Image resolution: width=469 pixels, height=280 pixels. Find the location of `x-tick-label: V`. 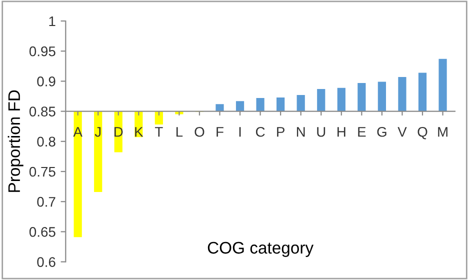

x-tick-label: V is located at coordinates (402, 132).